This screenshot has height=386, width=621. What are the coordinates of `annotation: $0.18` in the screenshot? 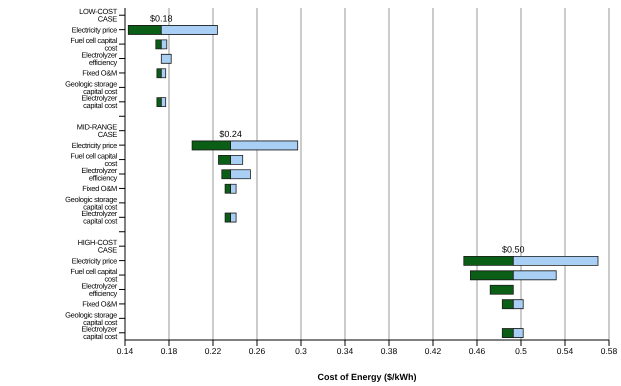 It's located at (161, 19).